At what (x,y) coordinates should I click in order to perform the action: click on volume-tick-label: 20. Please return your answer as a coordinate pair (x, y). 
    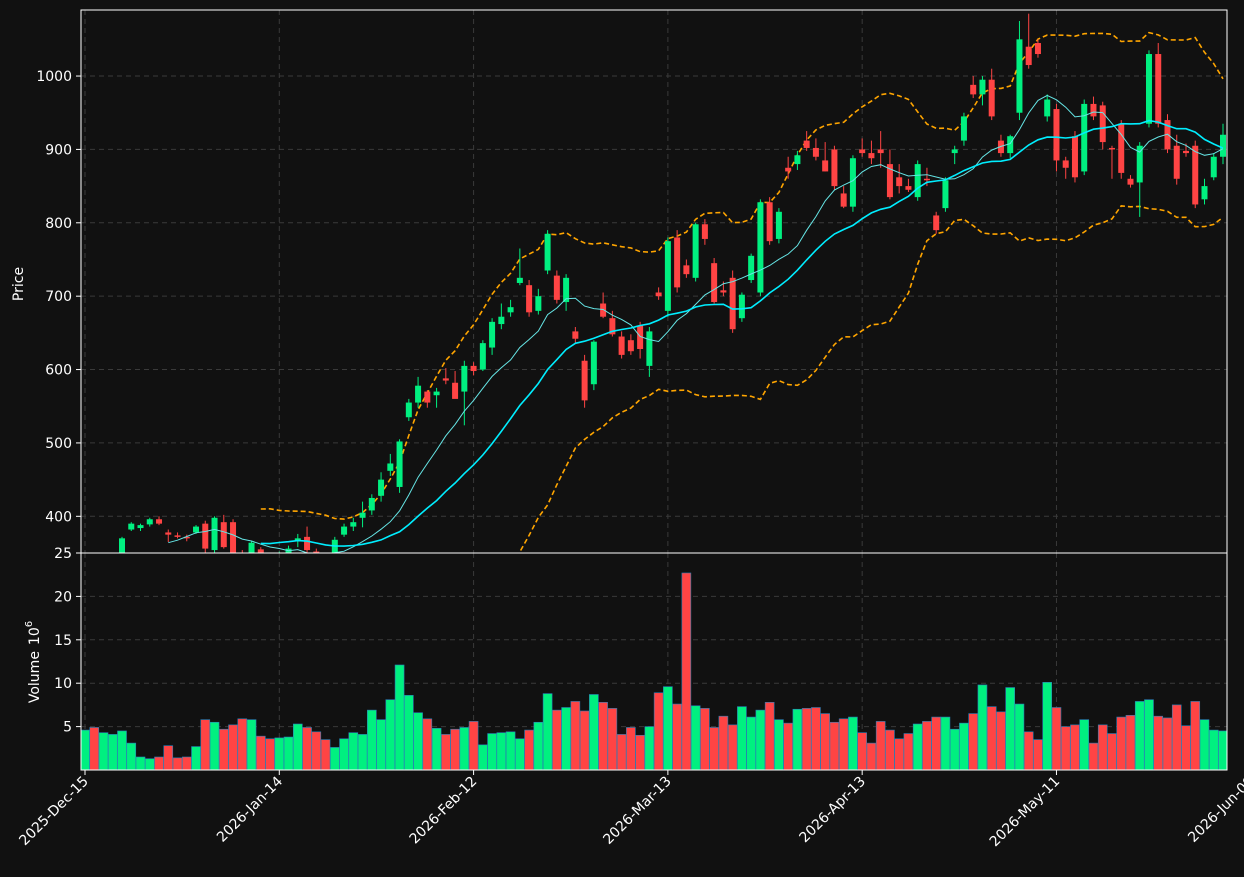
    Looking at the image, I should click on (63, 597).